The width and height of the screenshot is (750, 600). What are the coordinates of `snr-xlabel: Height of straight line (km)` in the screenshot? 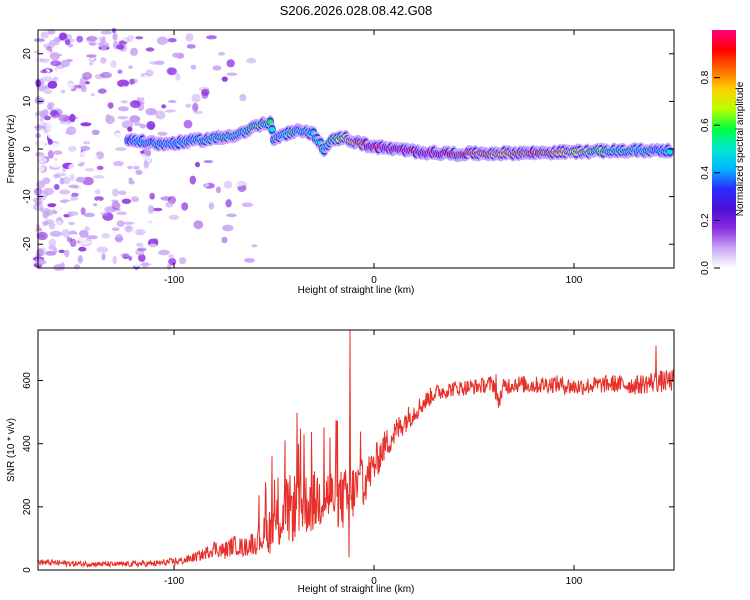 It's located at (356, 589).